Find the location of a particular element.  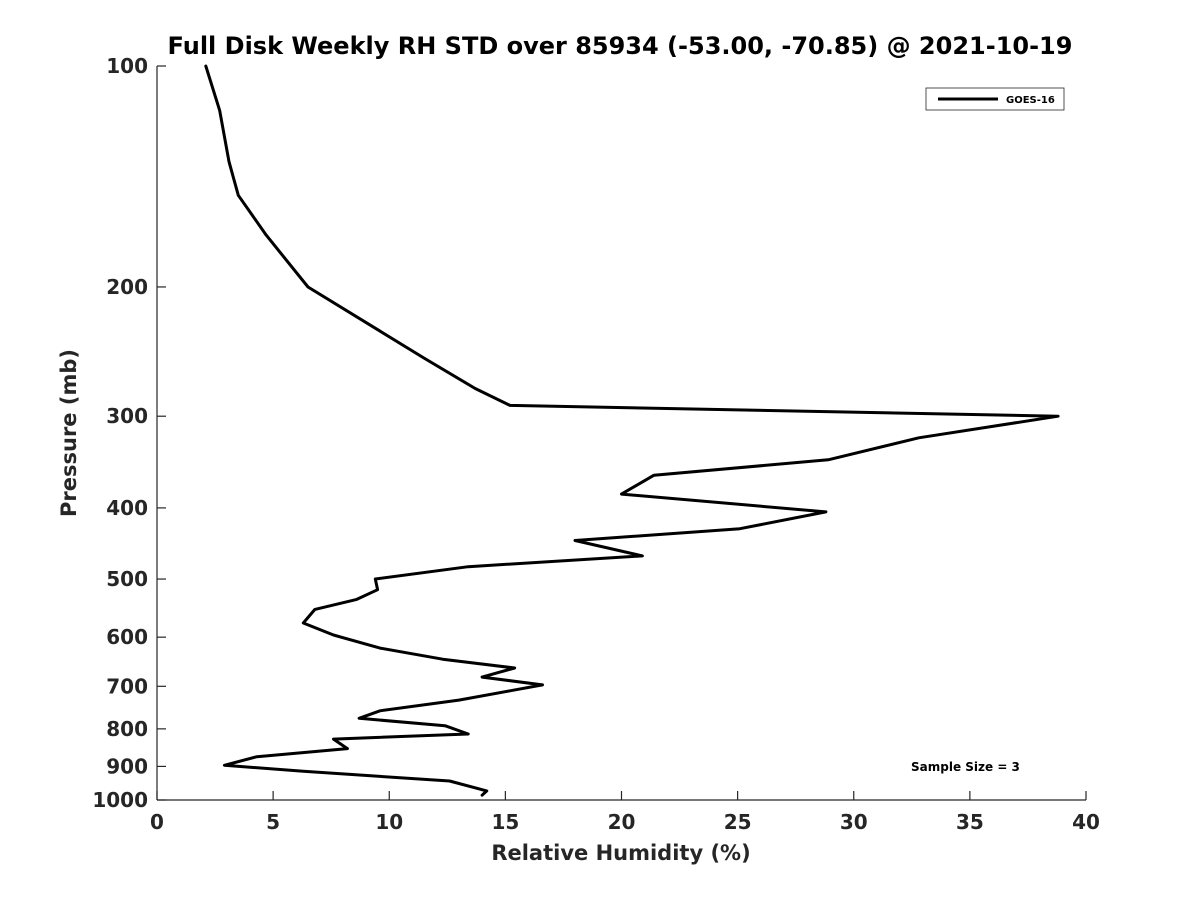

y-axis-label: Pressure (mb) is located at coordinates (69, 433).